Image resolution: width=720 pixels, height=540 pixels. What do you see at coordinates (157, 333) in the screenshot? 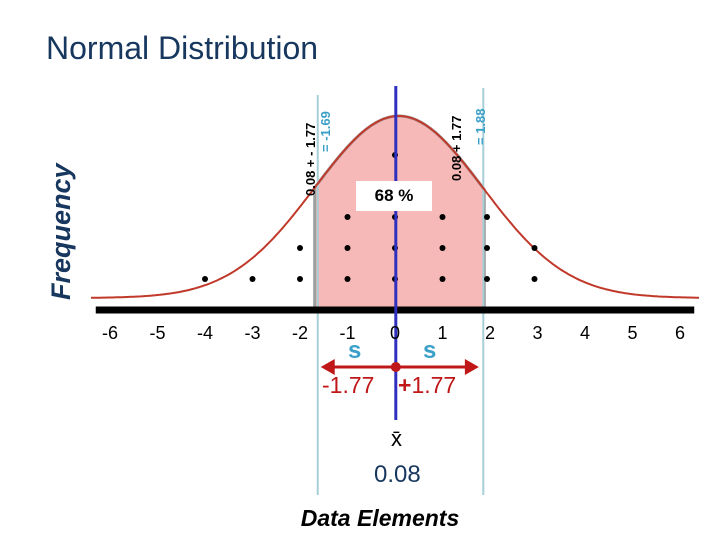
I see `x-tick-label: -5` at bounding box center [157, 333].